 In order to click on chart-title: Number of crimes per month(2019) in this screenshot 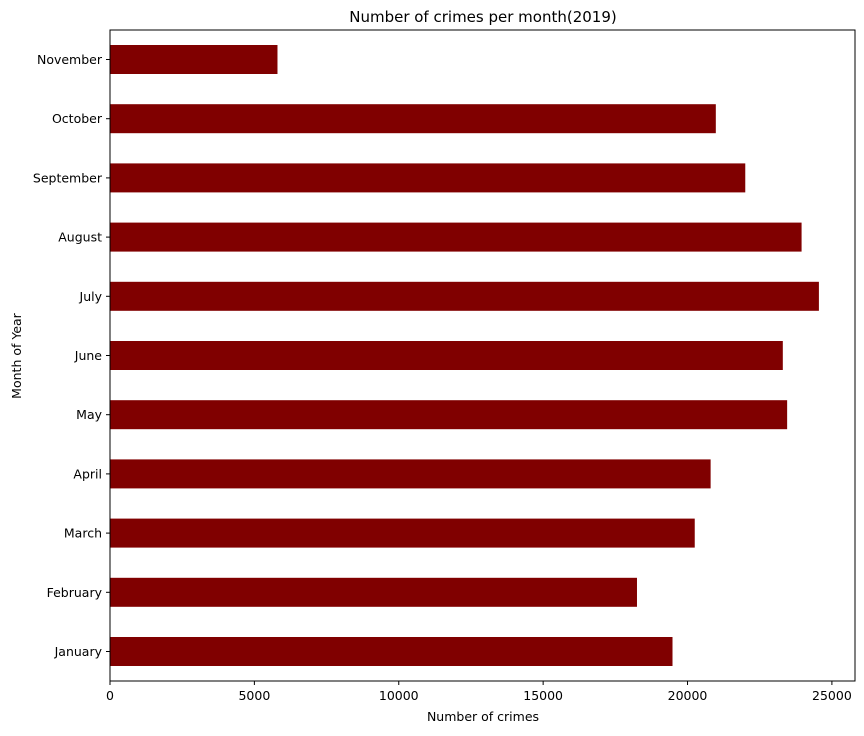, I will do `click(483, 17)`.